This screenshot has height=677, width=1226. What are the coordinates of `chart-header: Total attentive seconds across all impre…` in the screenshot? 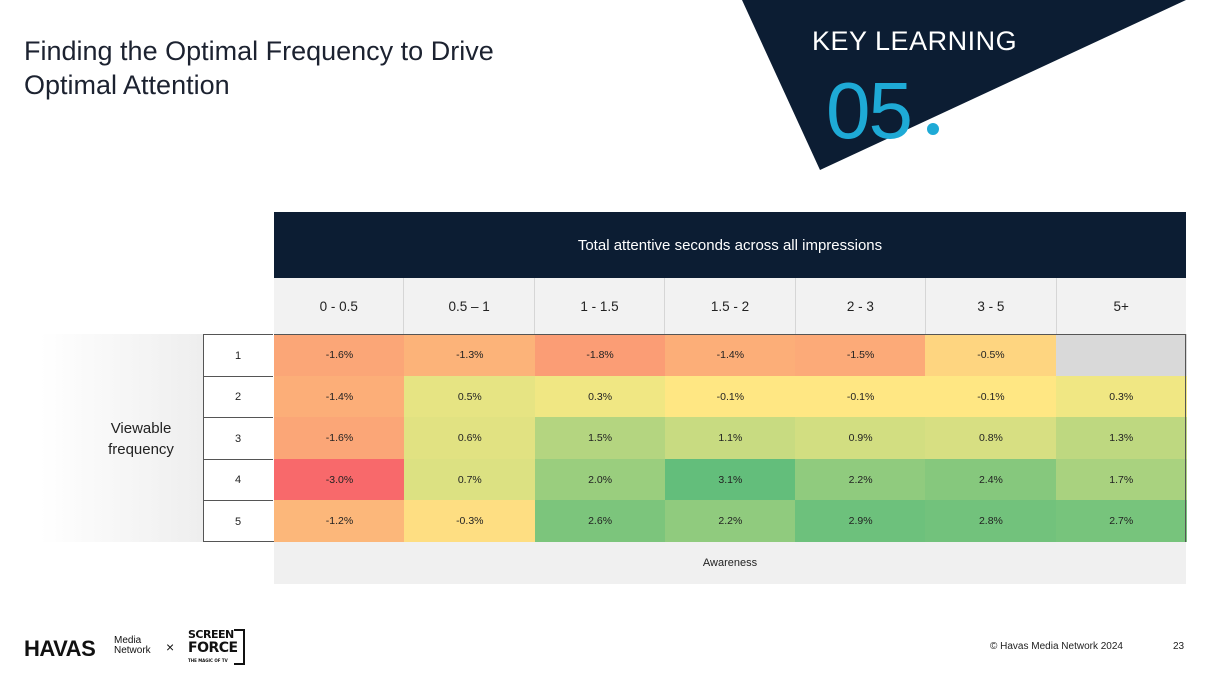 It's located at (730, 245).